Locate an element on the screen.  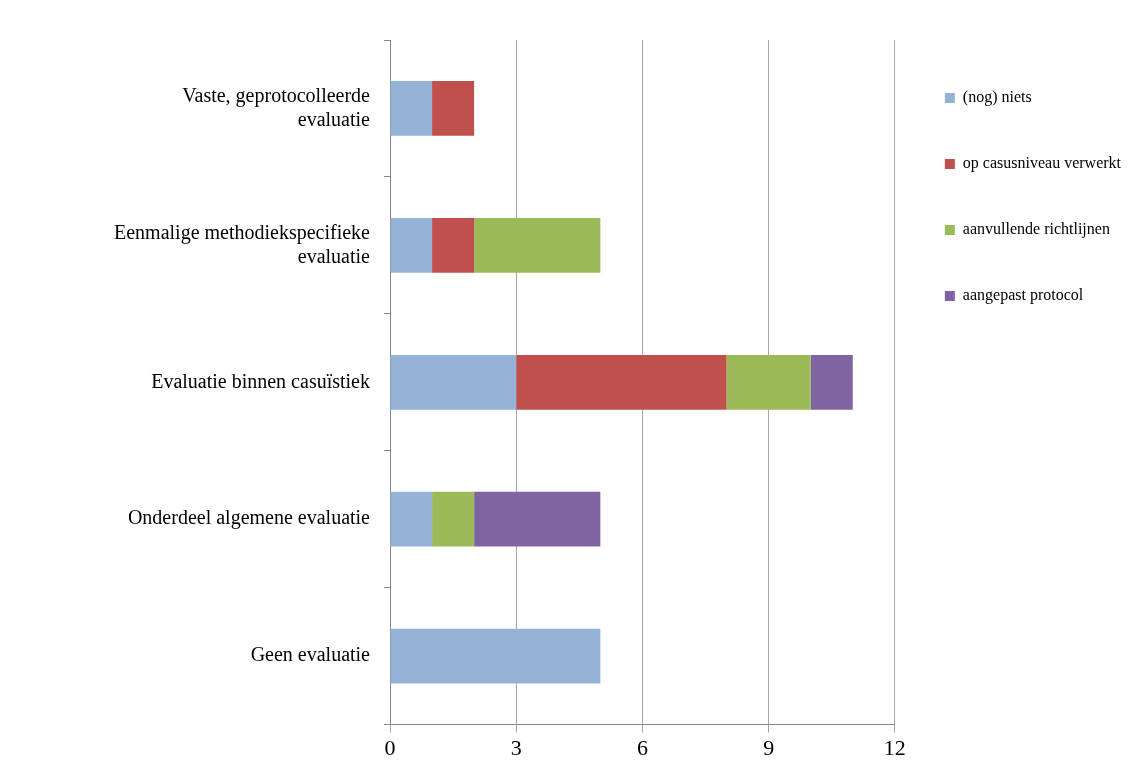
y-tick-label: Vaste, geprotocolleerde evaluatie is located at coordinates (276, 106).